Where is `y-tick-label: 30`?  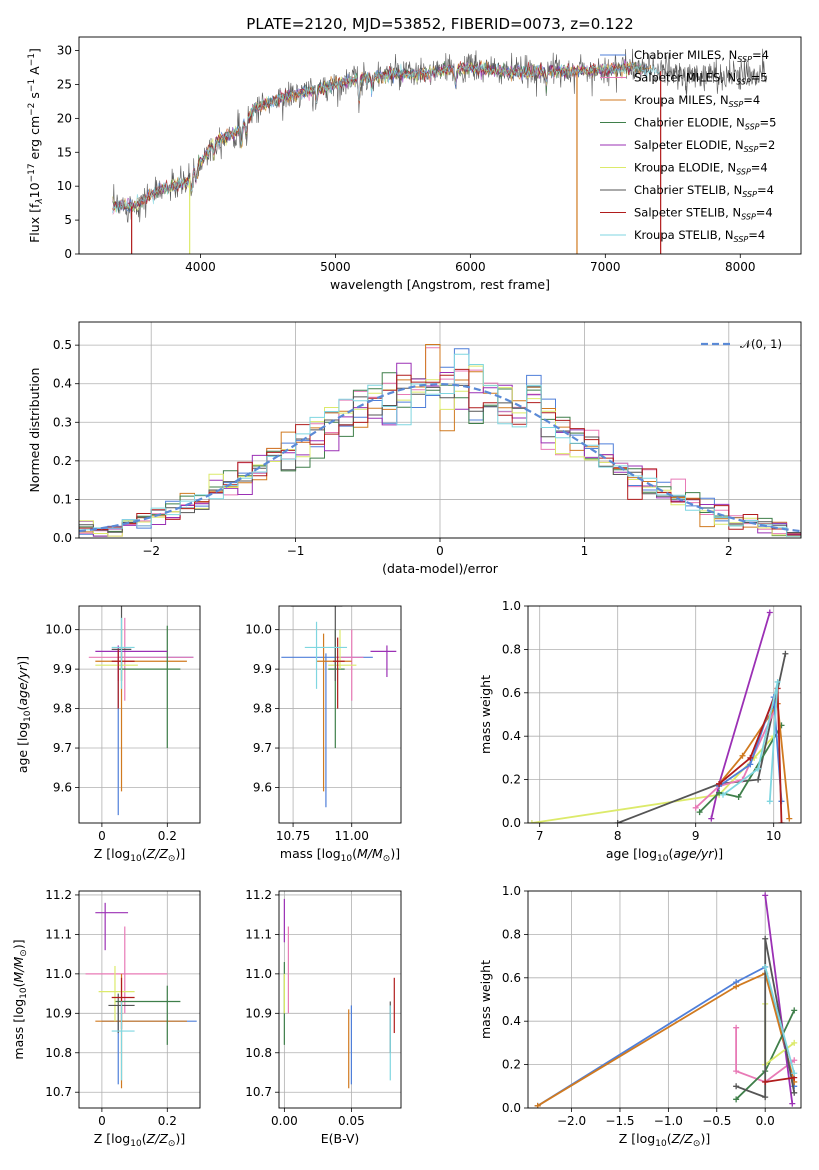 y-tick-label: 30 is located at coordinates (64, 51).